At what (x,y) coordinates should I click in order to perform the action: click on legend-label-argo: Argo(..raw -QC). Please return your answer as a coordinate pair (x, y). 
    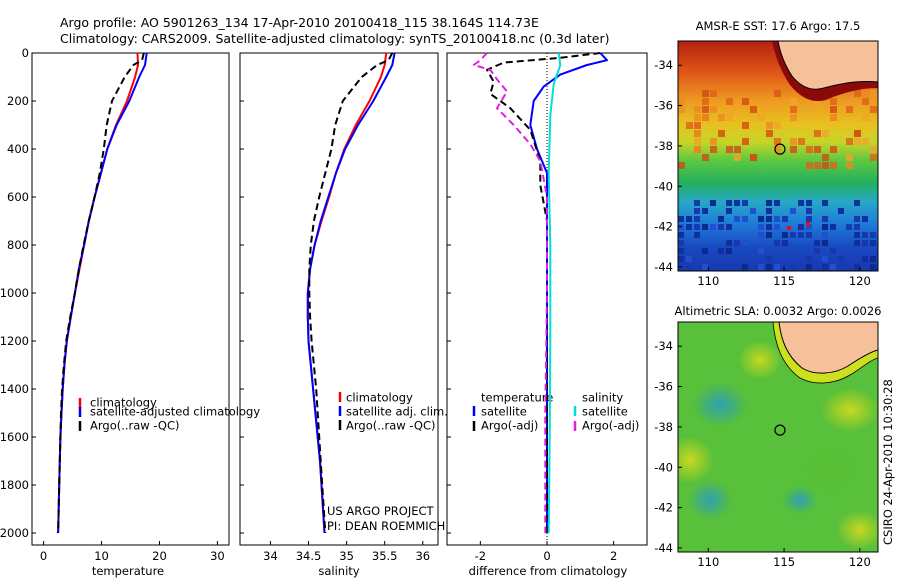
    Looking at the image, I should click on (135, 426).